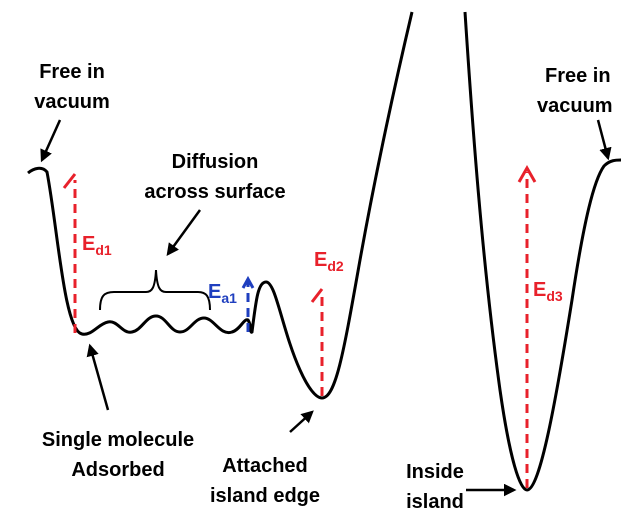 This screenshot has height=512, width=621. I want to click on label: island edge, so click(265, 496).